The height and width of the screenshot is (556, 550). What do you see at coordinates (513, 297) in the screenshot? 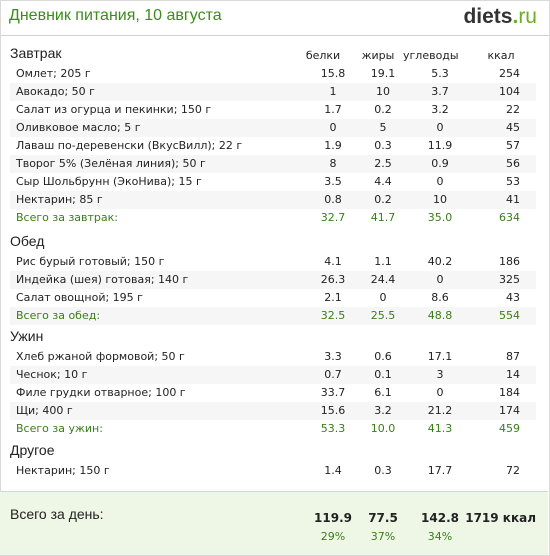
I see `food-kcal: 43` at bounding box center [513, 297].